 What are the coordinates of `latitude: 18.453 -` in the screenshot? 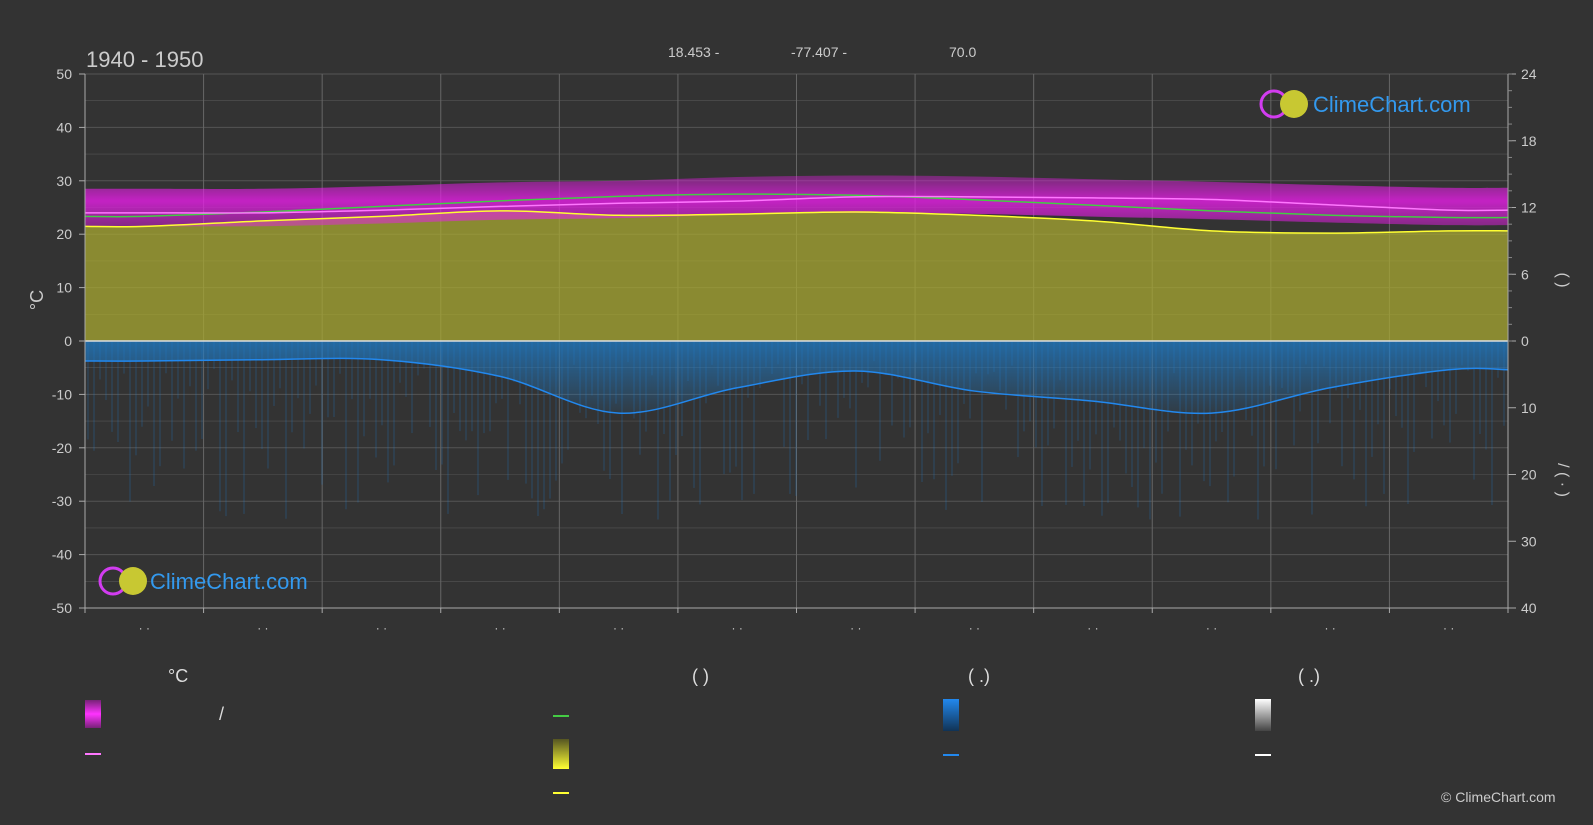 It's located at (694, 52).